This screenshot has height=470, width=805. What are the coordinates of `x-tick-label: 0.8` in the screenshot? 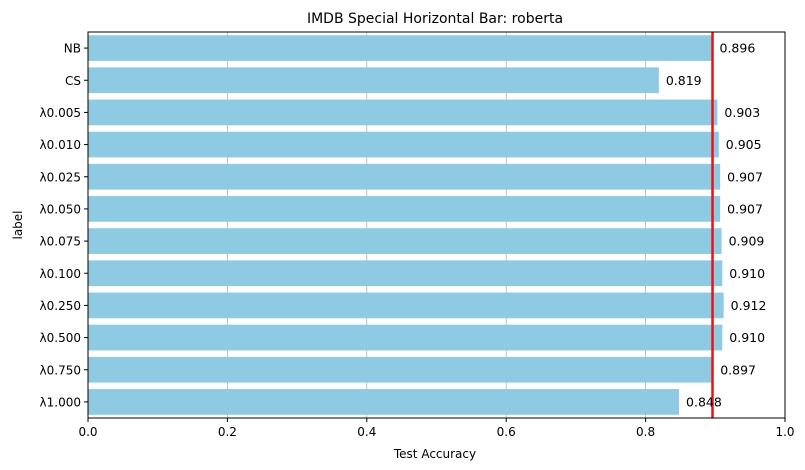 It's located at (645, 432).